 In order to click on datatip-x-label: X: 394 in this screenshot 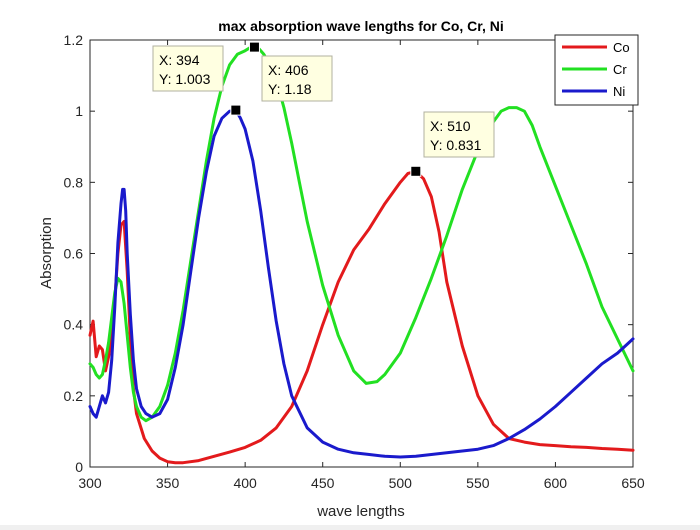, I will do `click(179, 60)`.